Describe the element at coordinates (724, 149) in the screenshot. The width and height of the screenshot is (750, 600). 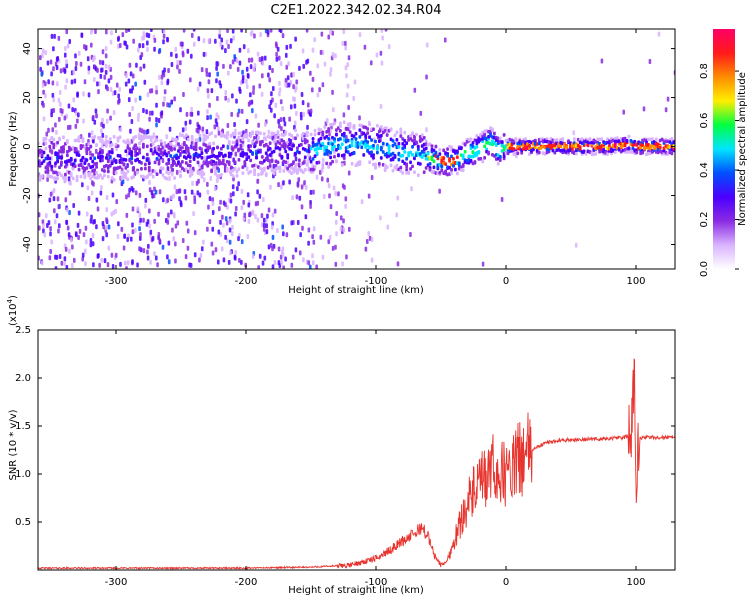
I see `colorbar-gradient` at that location.